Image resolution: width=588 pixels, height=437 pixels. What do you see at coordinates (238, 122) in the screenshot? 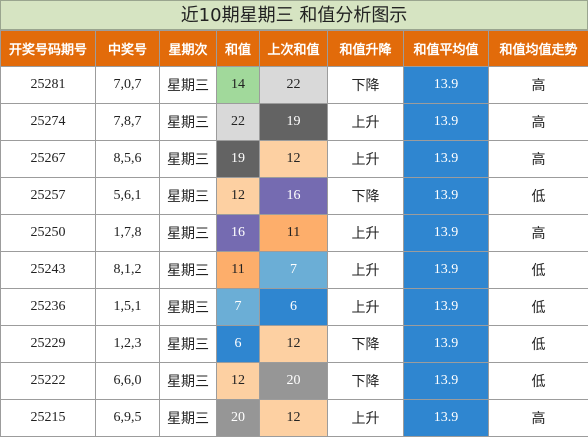
I see `cell-sum: 22` at bounding box center [238, 122].